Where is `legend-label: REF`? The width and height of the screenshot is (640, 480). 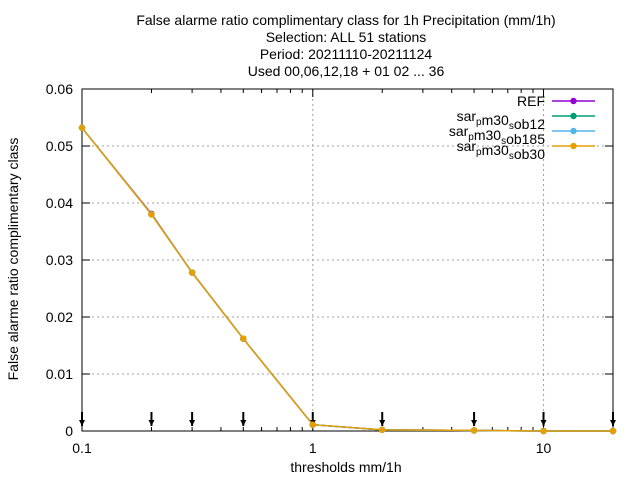 legend-label: REF is located at coordinates (531, 101).